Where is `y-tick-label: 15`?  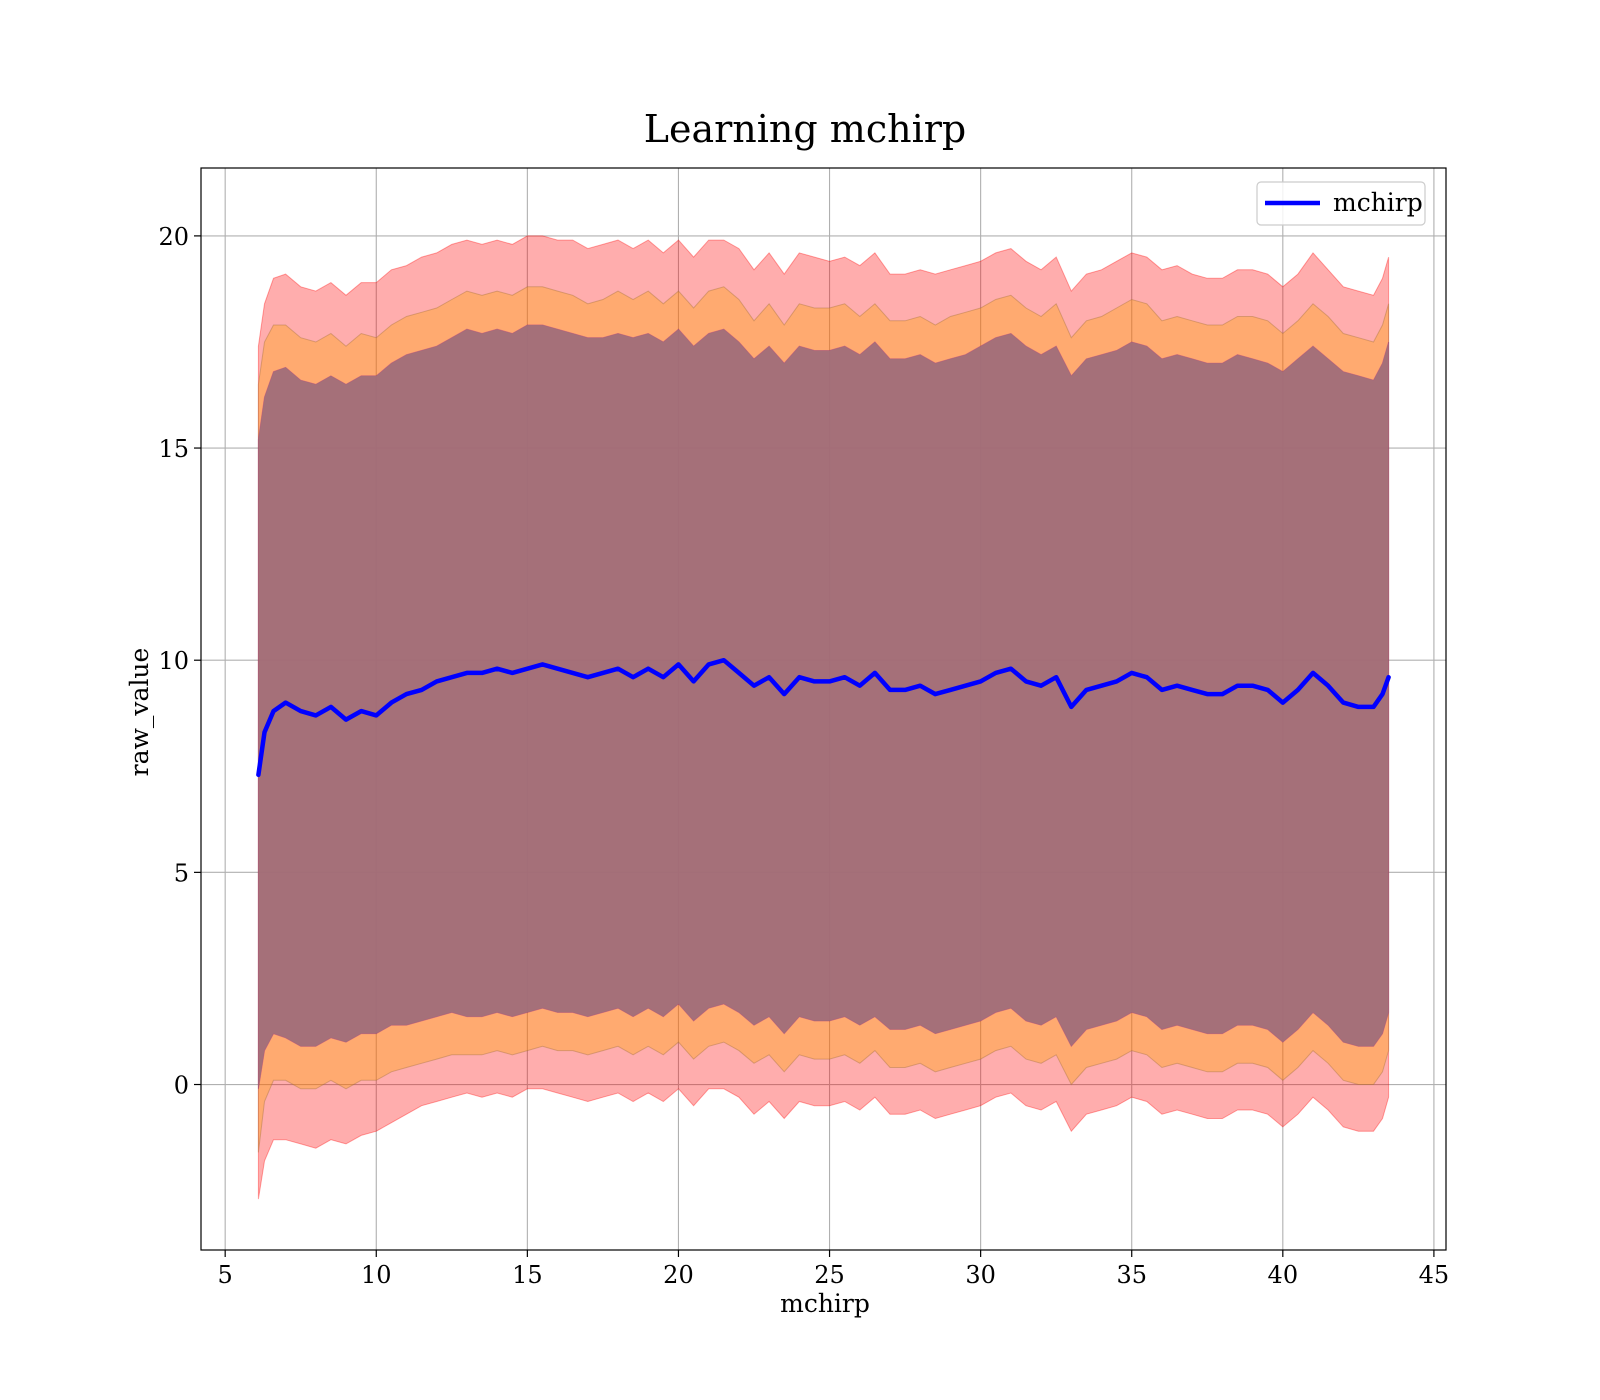
y-tick-label: 15 is located at coordinates (173, 449).